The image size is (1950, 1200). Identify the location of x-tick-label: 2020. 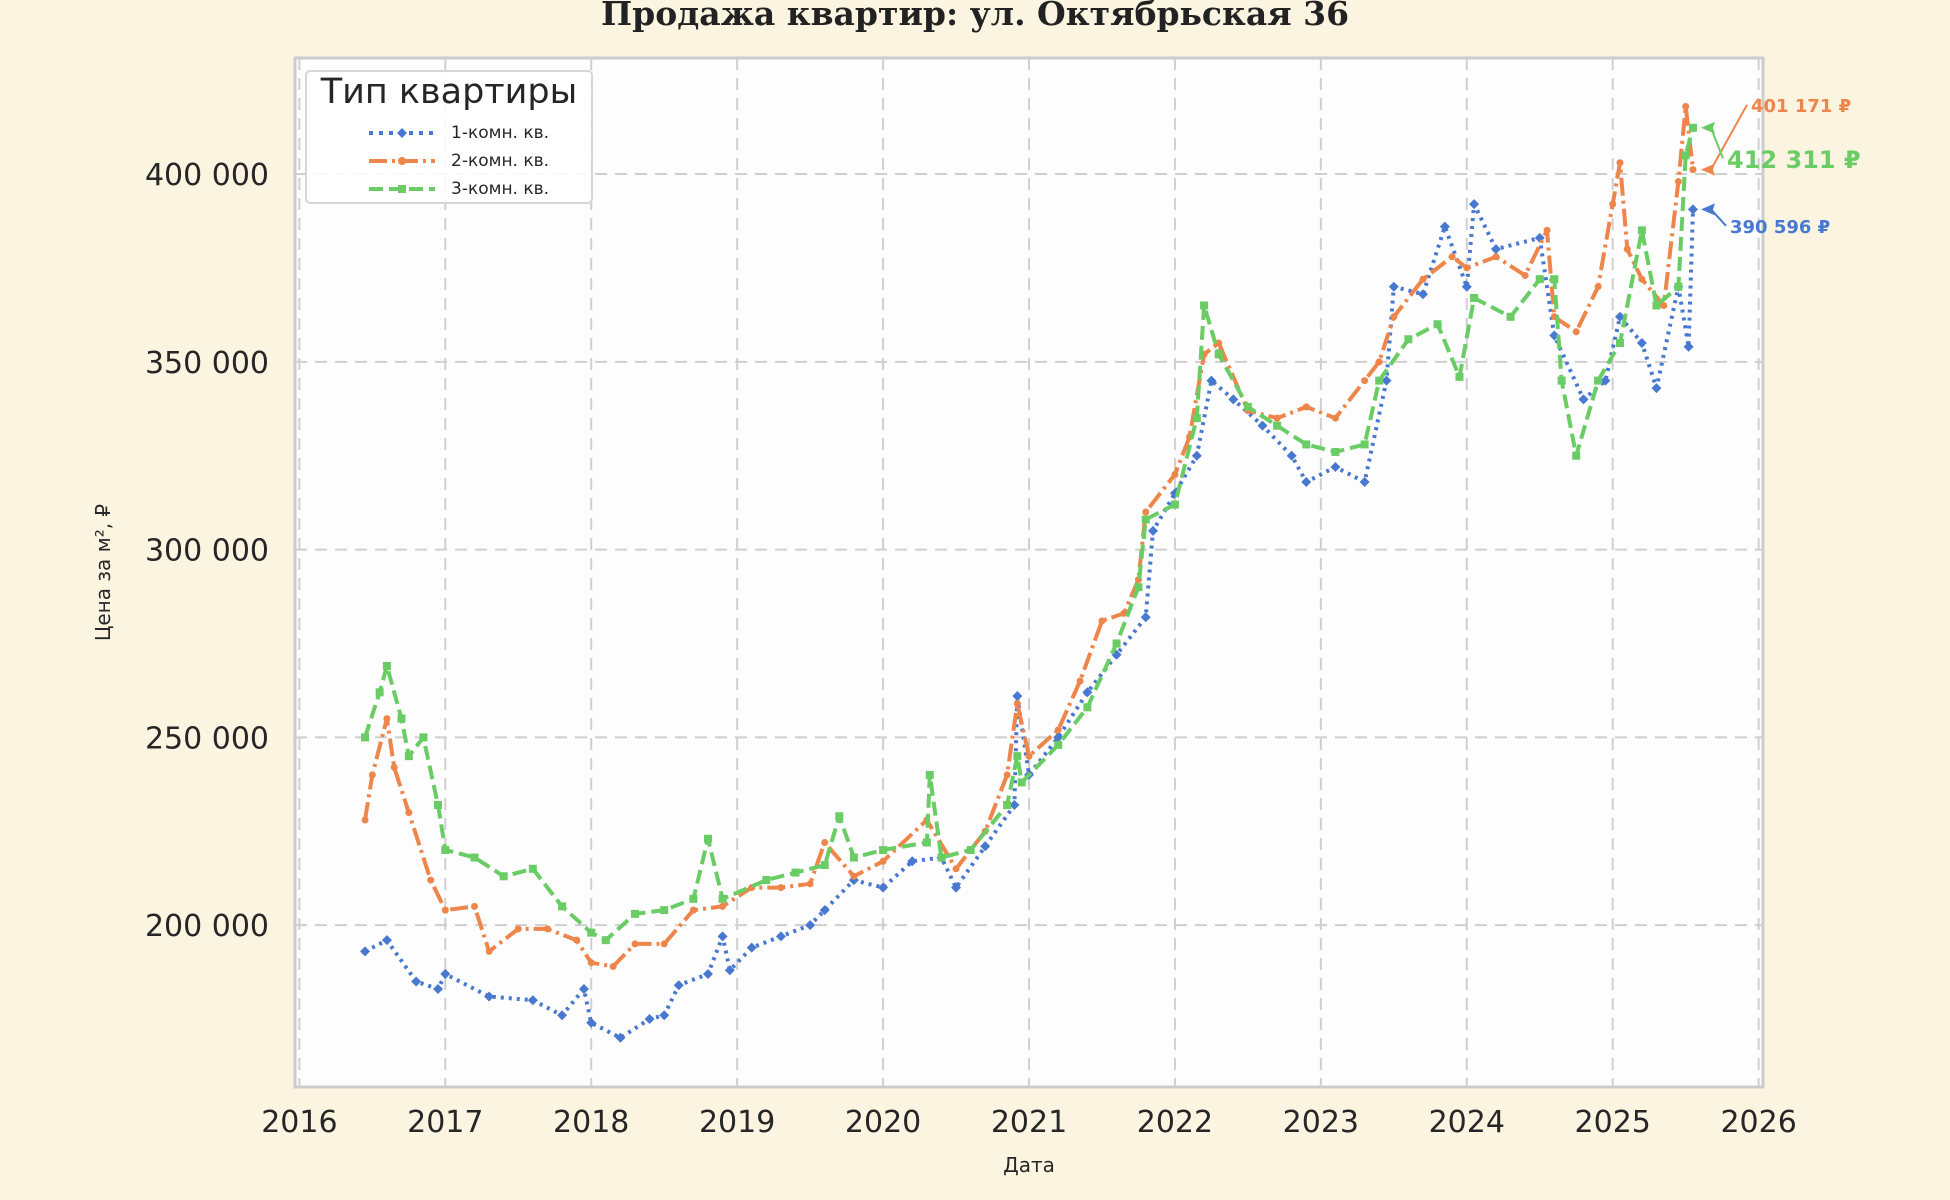
(883, 1122).